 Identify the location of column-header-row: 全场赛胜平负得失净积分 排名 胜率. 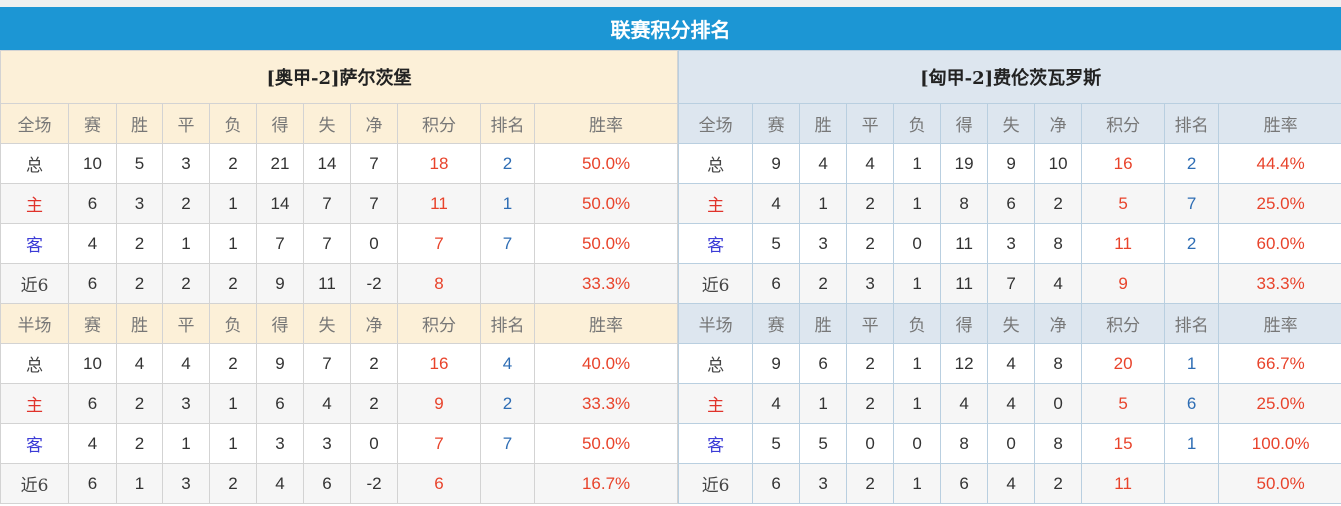
(339, 123).